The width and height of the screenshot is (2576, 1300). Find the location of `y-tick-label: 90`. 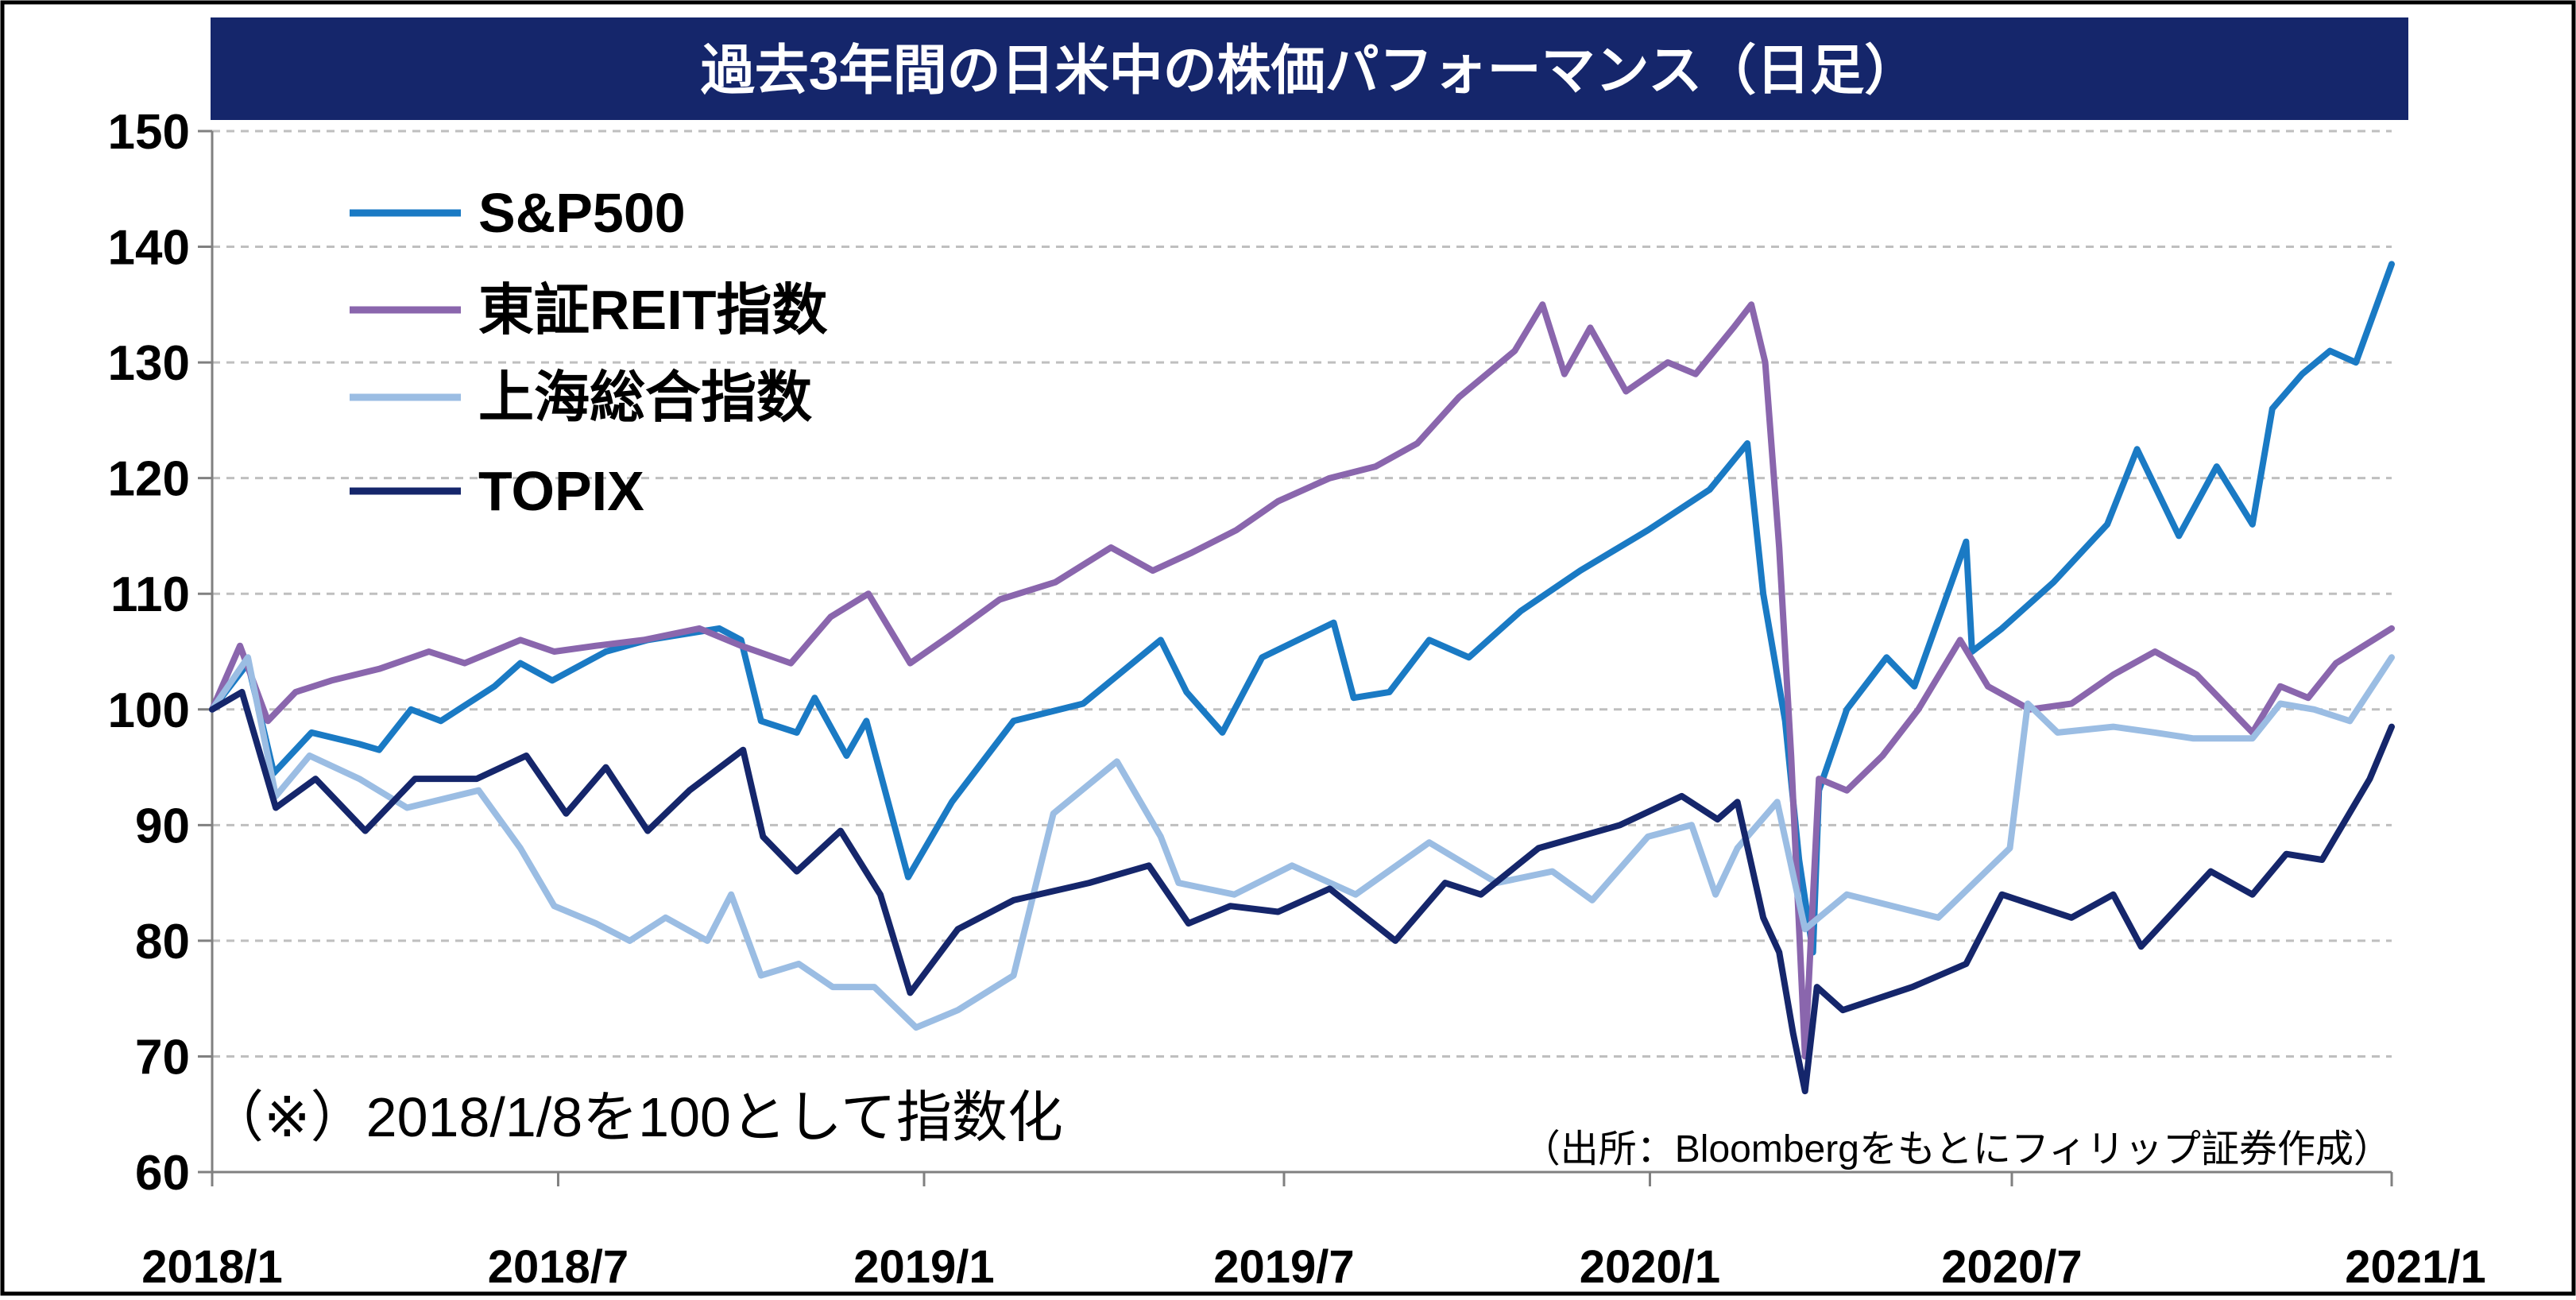

y-tick-label: 90 is located at coordinates (162, 826).